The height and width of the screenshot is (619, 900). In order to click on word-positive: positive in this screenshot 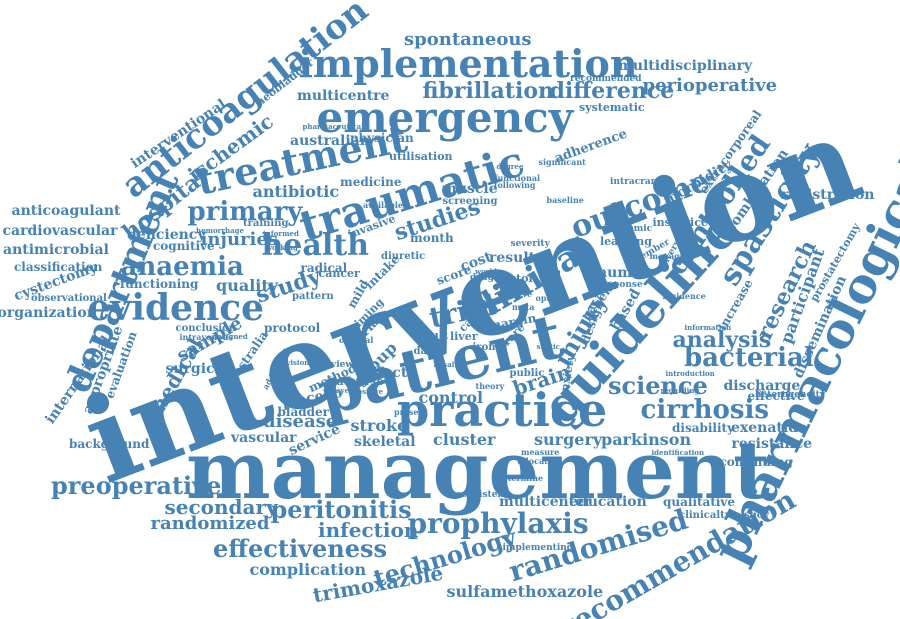, I will do `click(368, 391)`.